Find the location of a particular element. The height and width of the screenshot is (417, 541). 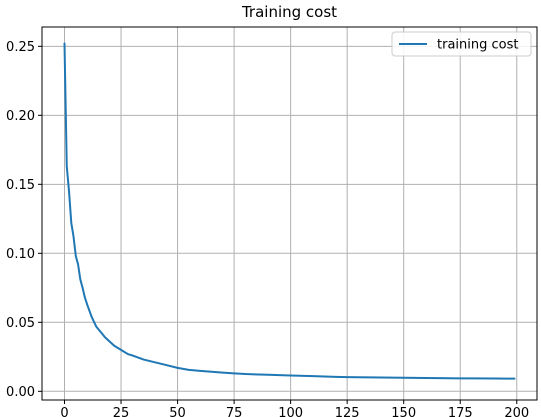

y-tick-label: 0.10 is located at coordinates (20, 254).